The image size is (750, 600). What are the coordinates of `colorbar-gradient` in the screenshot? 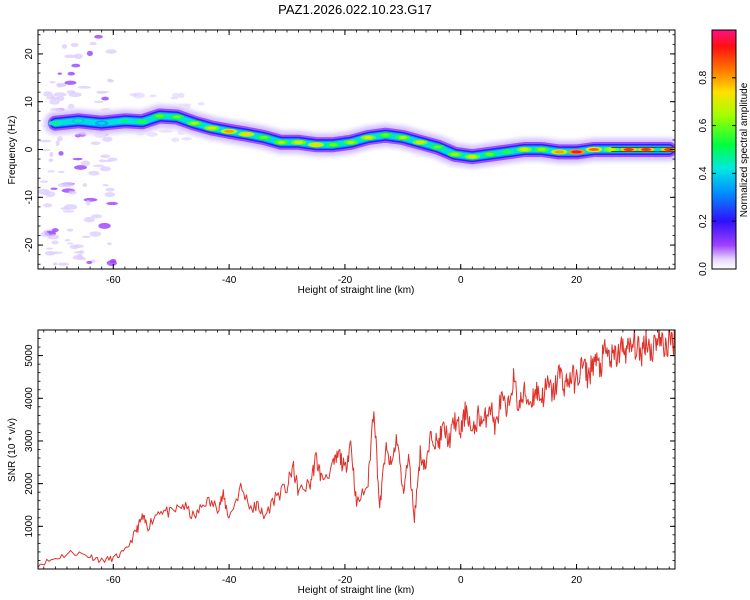 It's located at (724, 149).